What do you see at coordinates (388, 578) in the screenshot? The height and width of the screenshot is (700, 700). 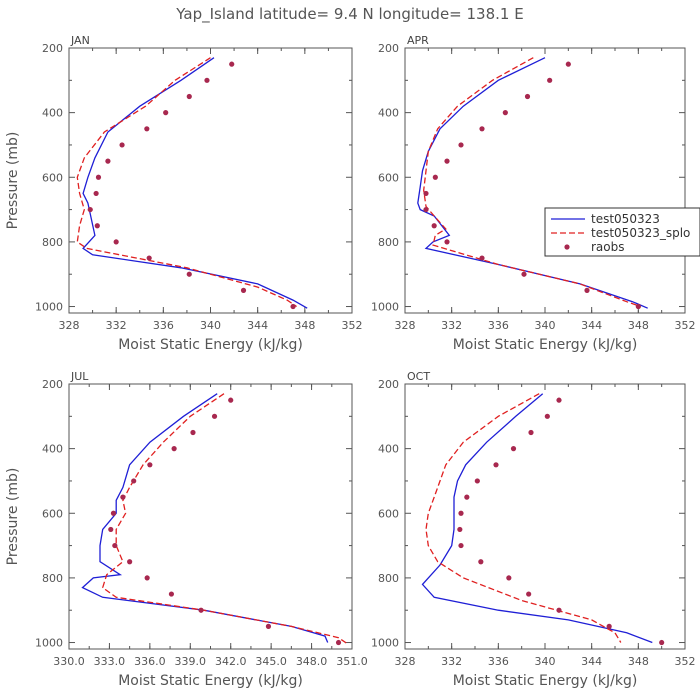 I see `panel-oct-ytick-label: 800` at bounding box center [388, 578].